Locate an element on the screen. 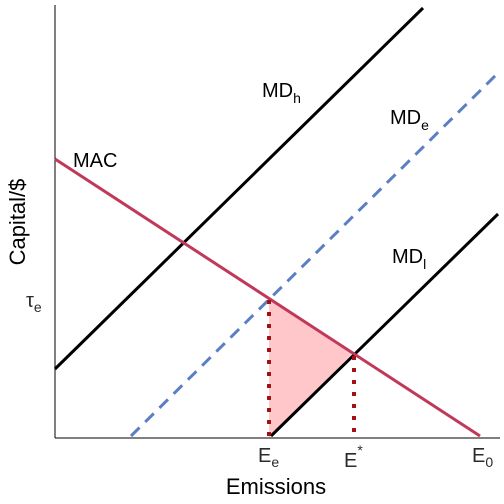  mac-label: MAC is located at coordinates (95, 161).